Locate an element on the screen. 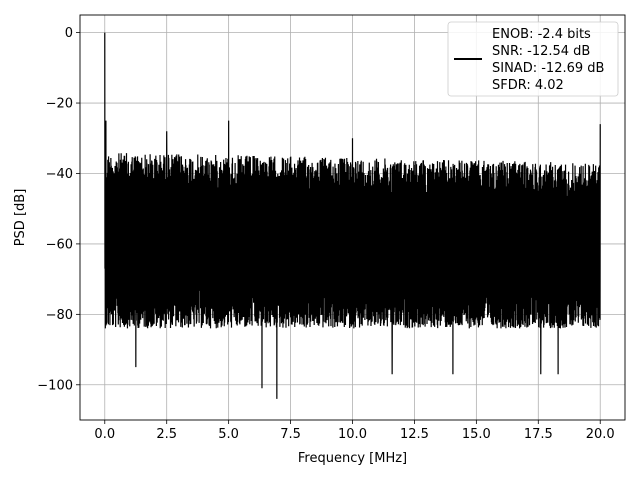 The image size is (640, 480). legend-snr: SNR: -12.54 dB is located at coordinates (541, 51).